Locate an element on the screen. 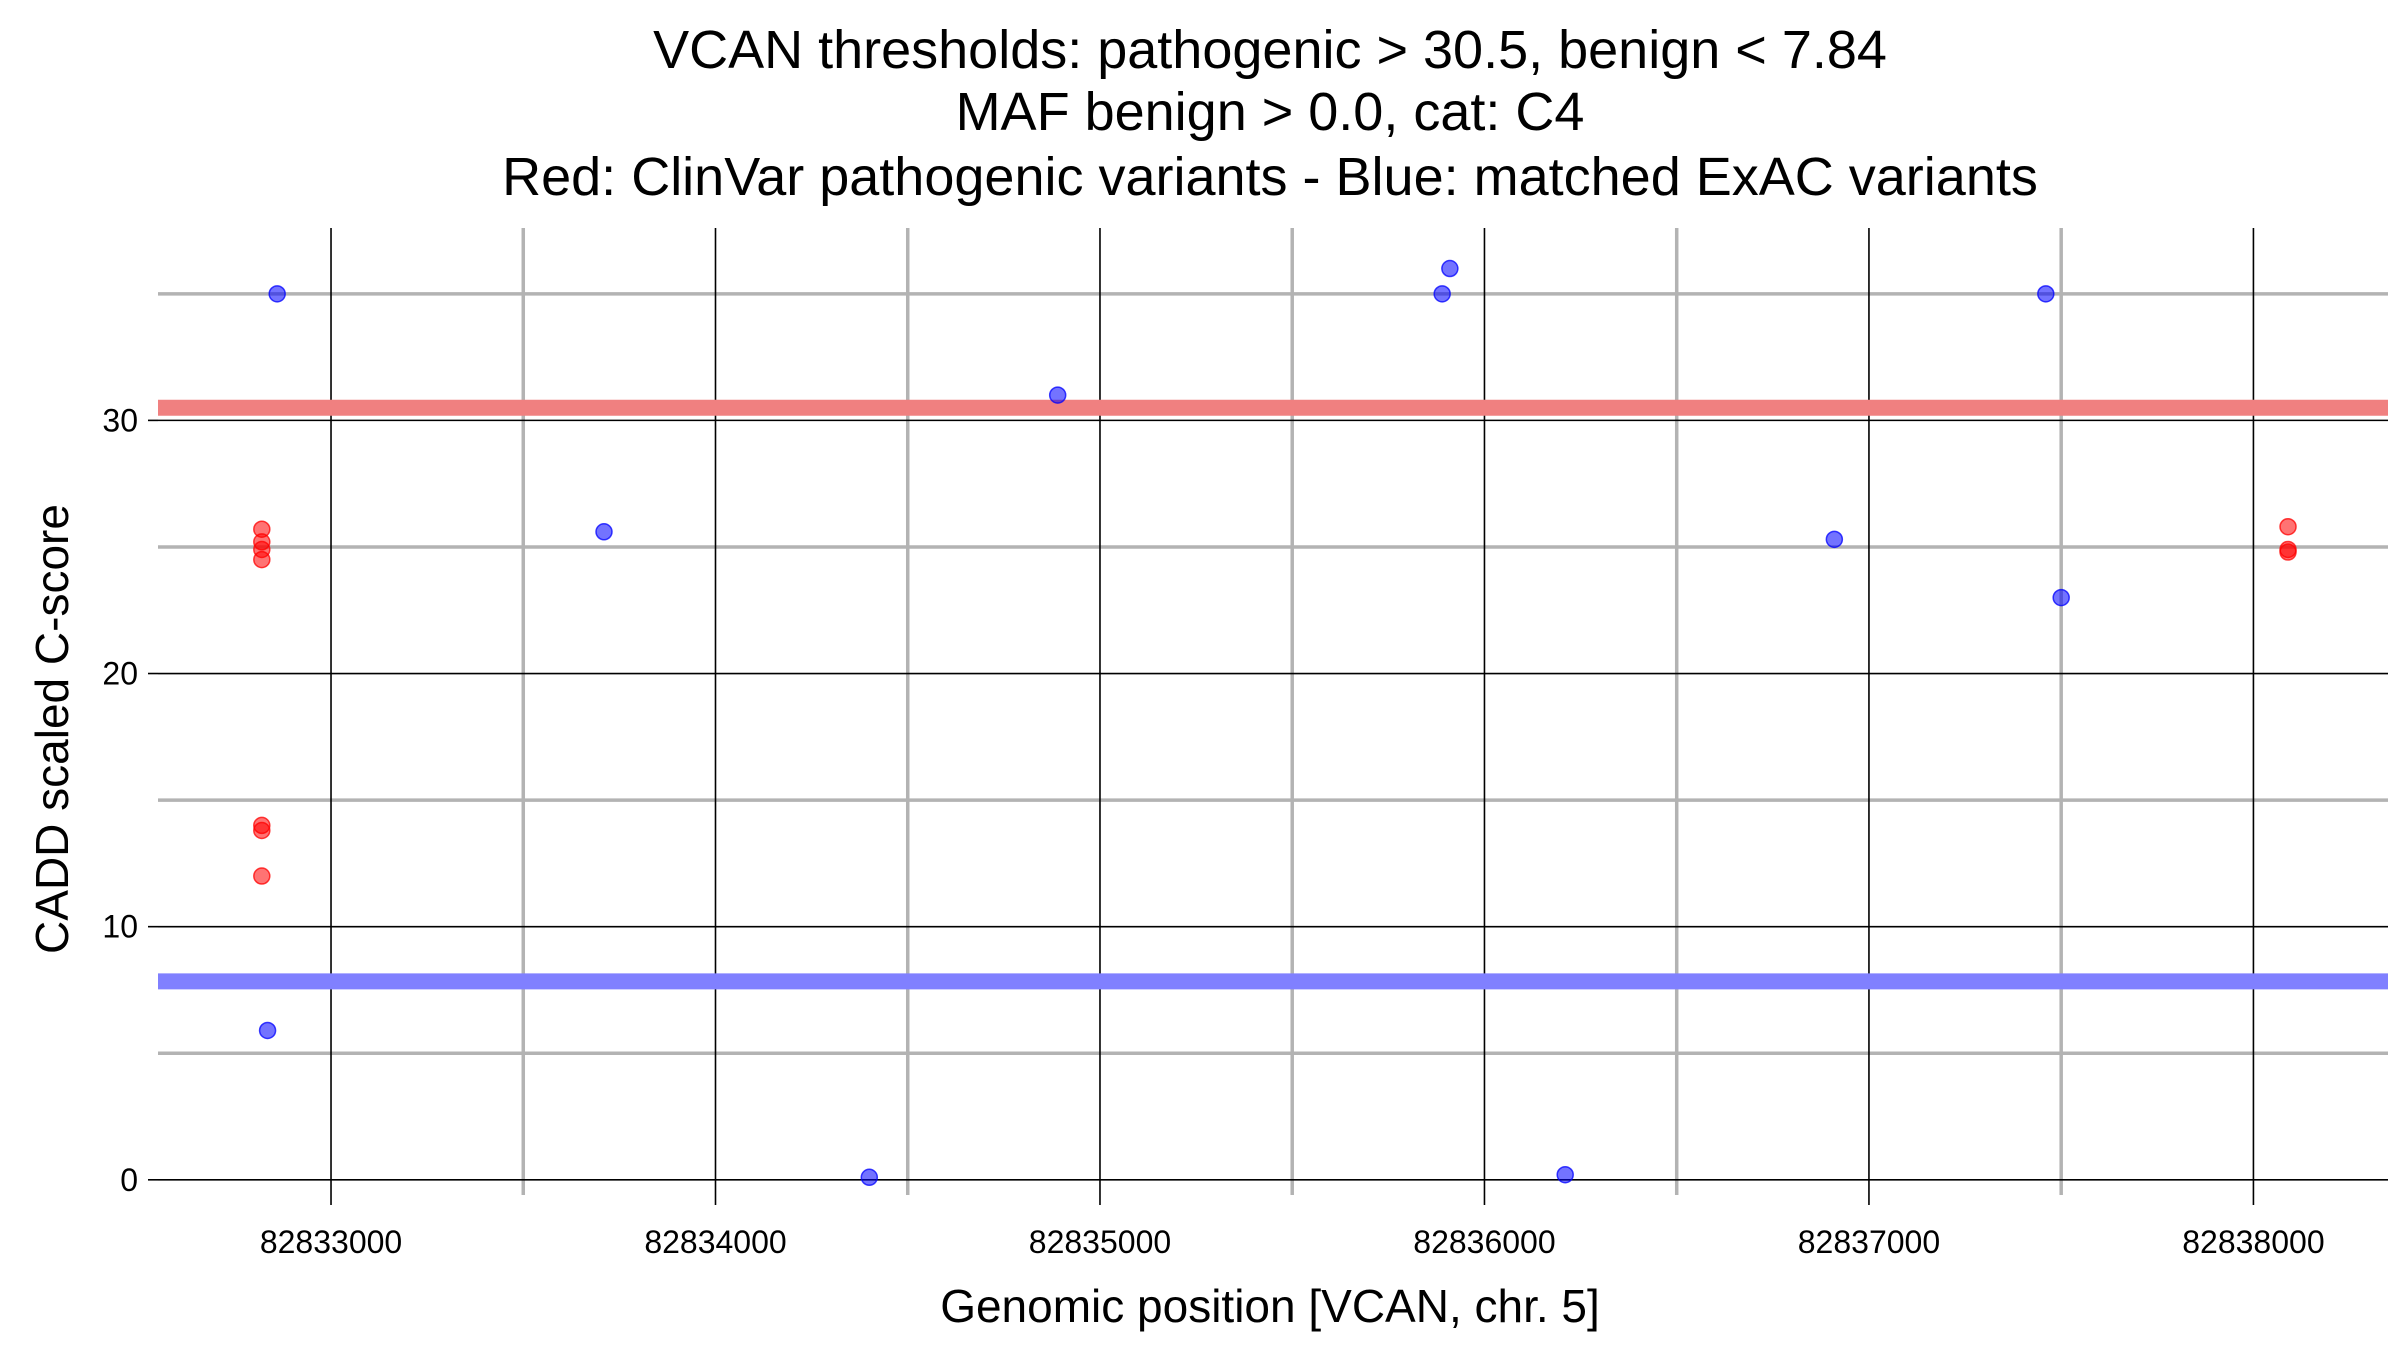  x-tick-label: 82835000 is located at coordinates (1100, 1242).